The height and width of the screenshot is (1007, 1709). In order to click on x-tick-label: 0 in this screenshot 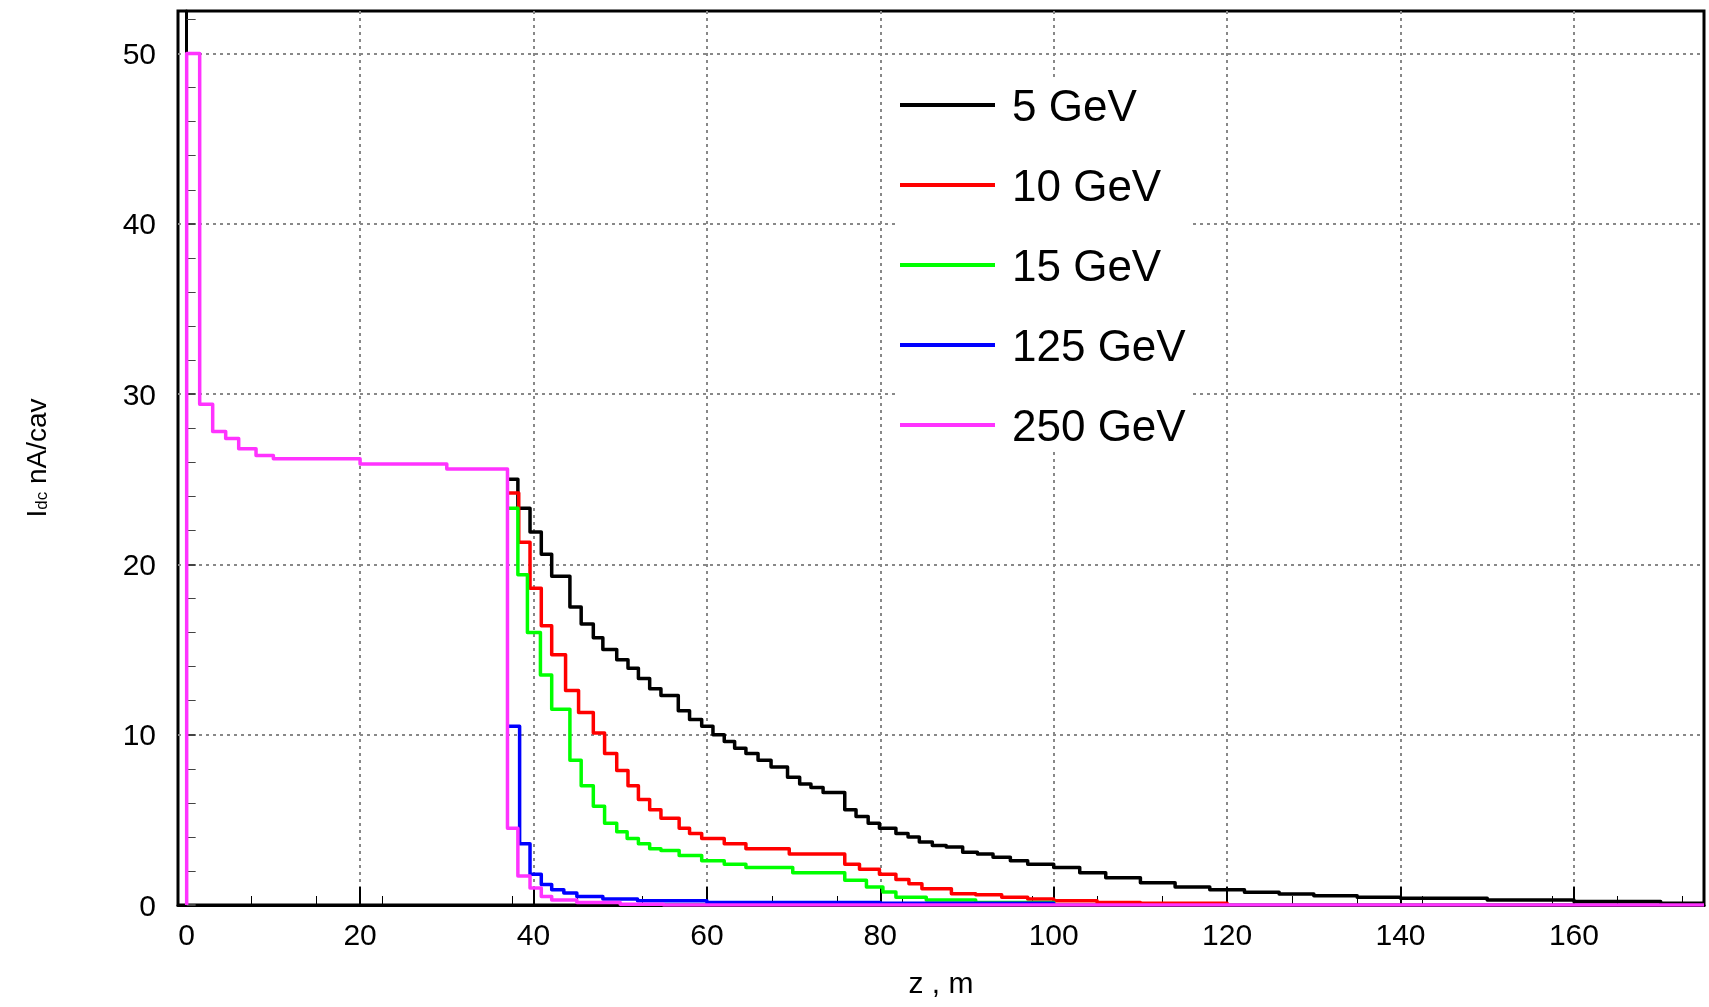, I will do `click(187, 934)`.